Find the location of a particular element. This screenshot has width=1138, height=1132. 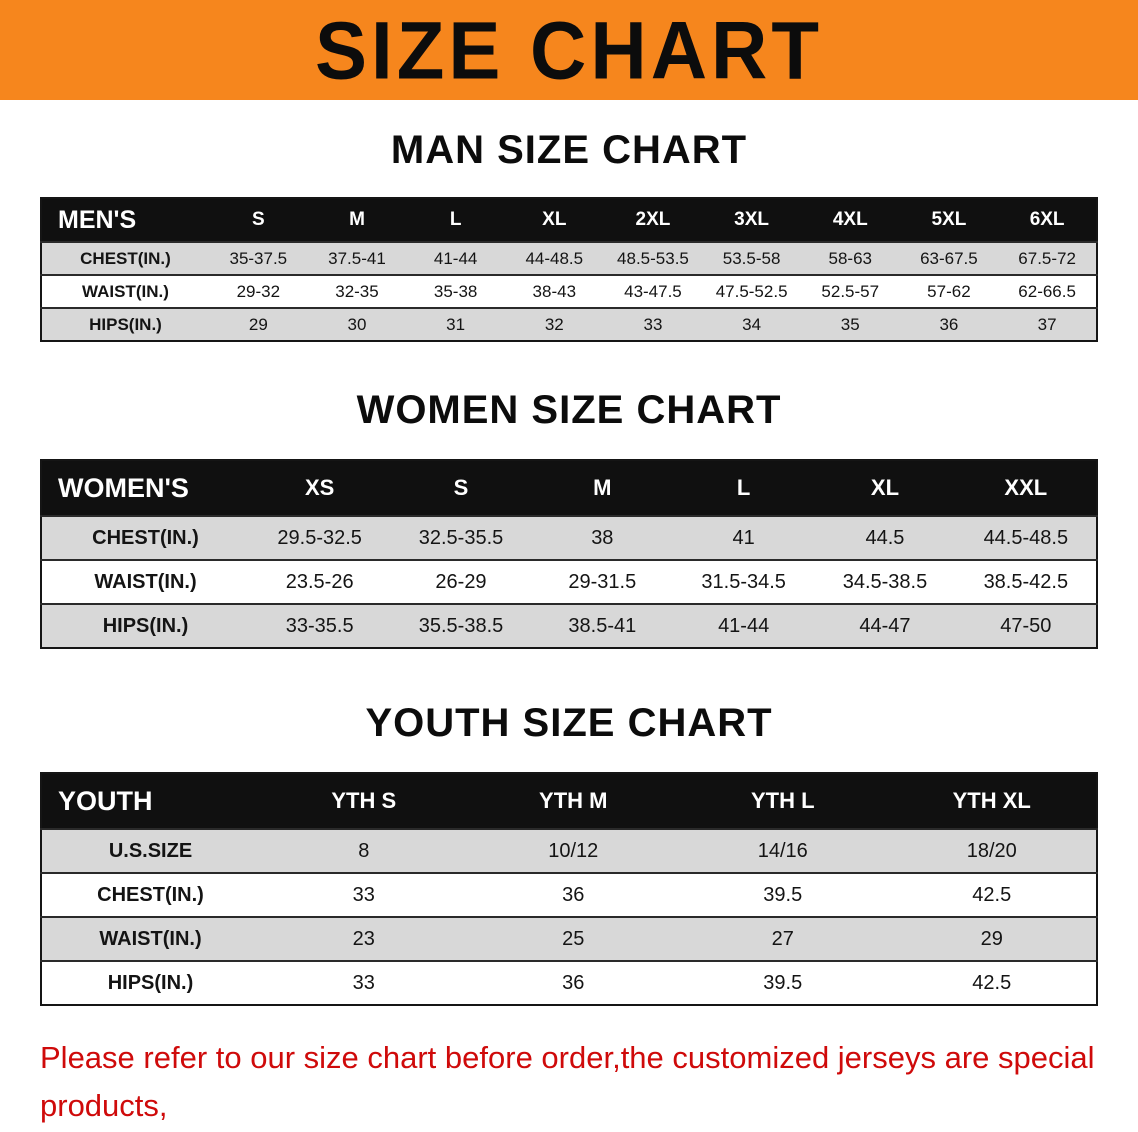

cell: 26-29 is located at coordinates (461, 581).